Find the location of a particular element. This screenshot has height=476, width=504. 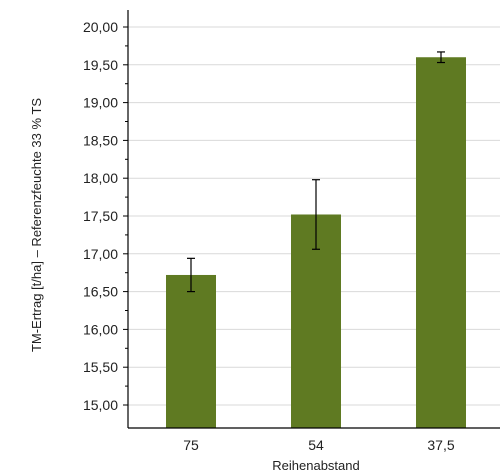

y-tick-label: 15,50 is located at coordinates (100, 367).